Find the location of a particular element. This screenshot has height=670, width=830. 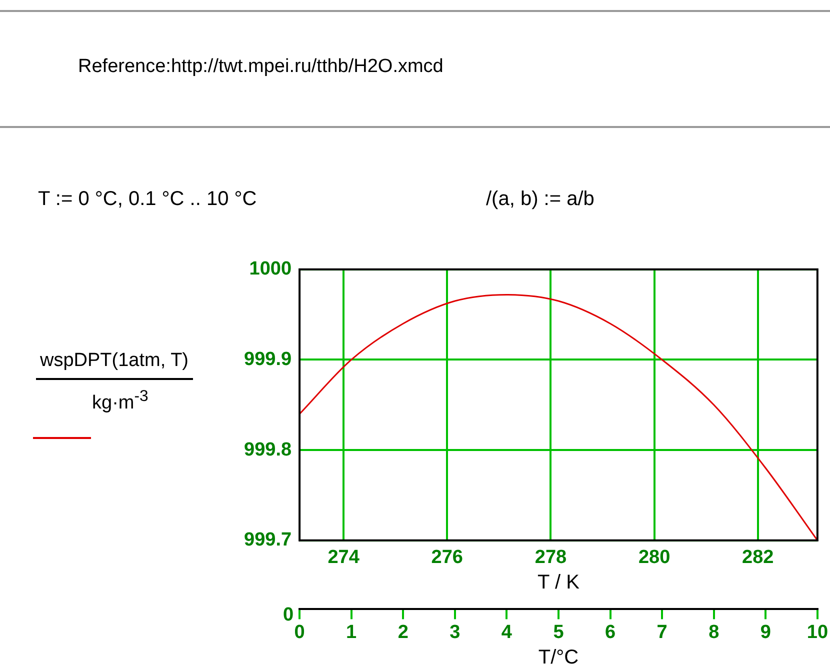

x-axis-title: T / K is located at coordinates (559, 583).